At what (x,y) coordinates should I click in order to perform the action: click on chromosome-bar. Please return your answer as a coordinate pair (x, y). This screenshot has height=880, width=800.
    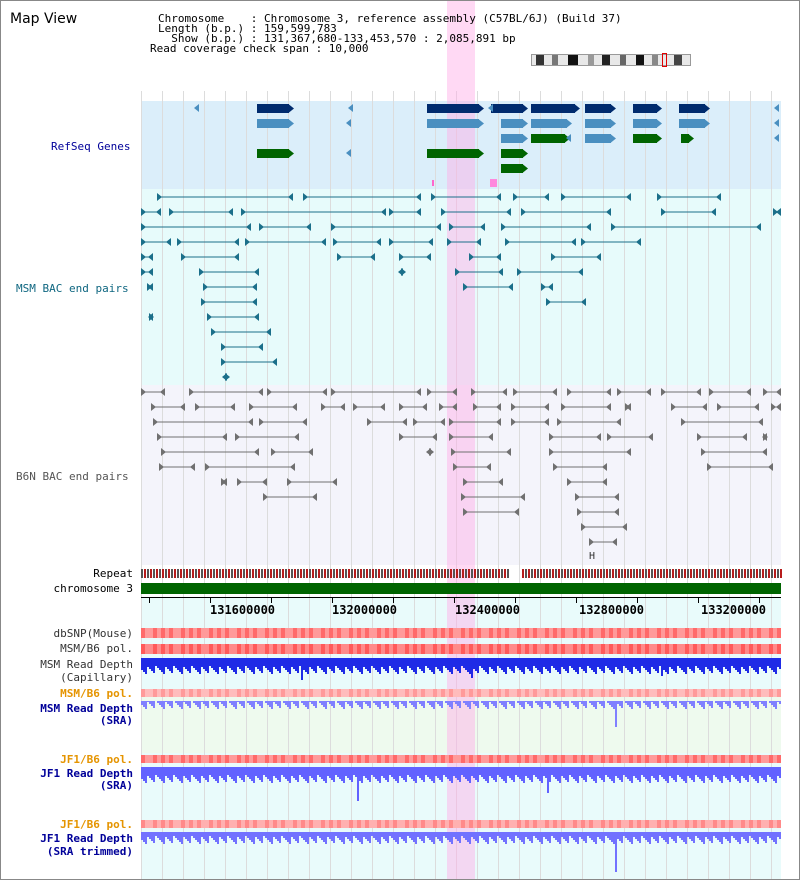
    Looking at the image, I should click on (461, 588).